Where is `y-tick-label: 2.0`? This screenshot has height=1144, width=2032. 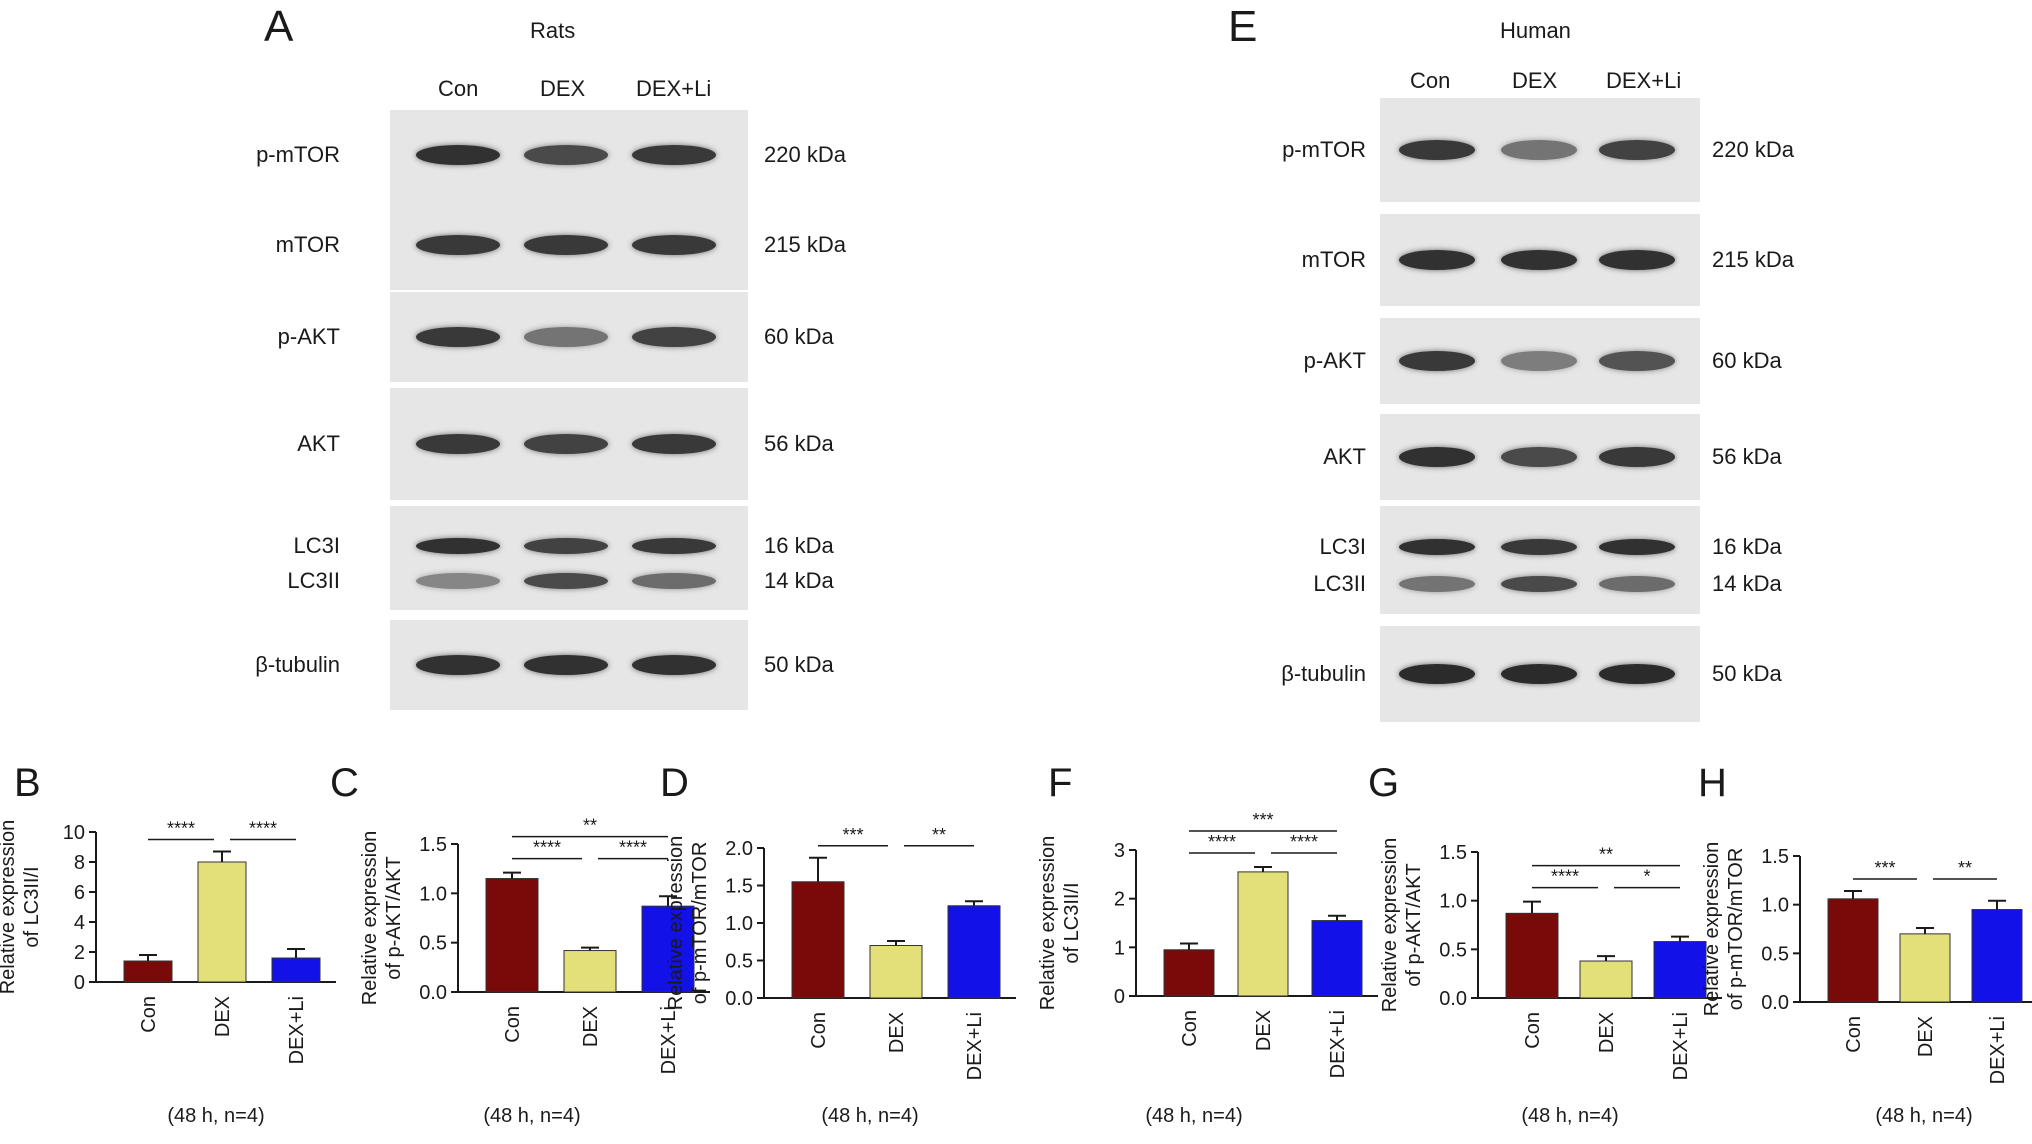
y-tick-label: 2.0 is located at coordinates (739, 849).